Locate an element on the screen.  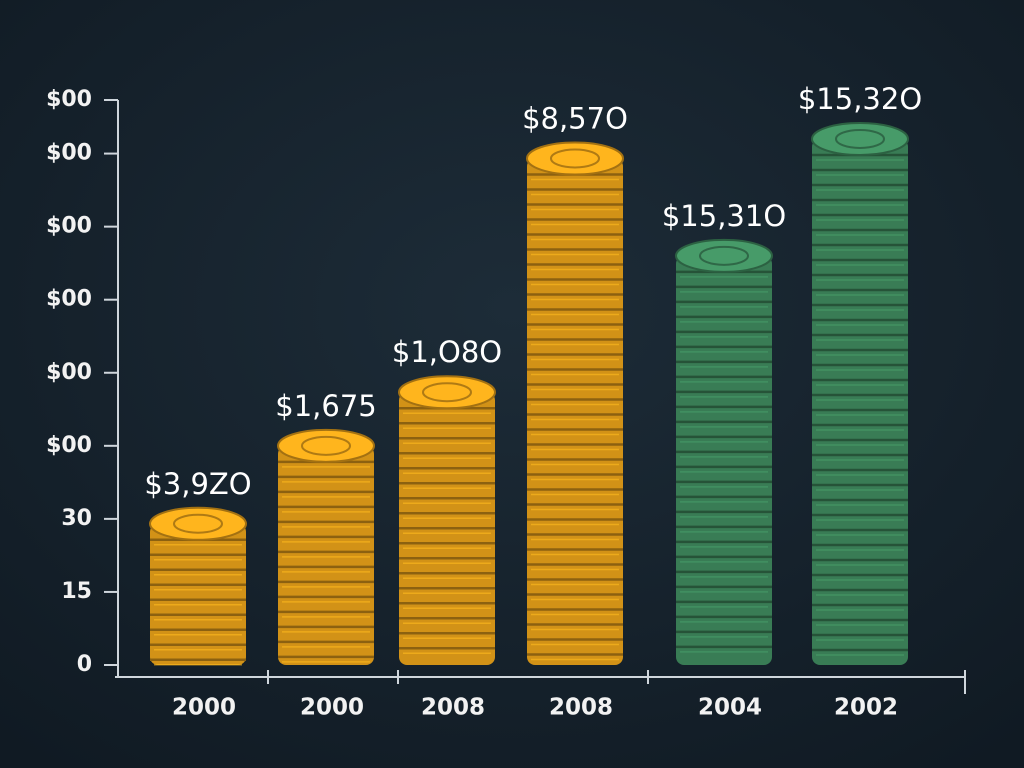
x-tick-label: 2004 is located at coordinates (730, 708).